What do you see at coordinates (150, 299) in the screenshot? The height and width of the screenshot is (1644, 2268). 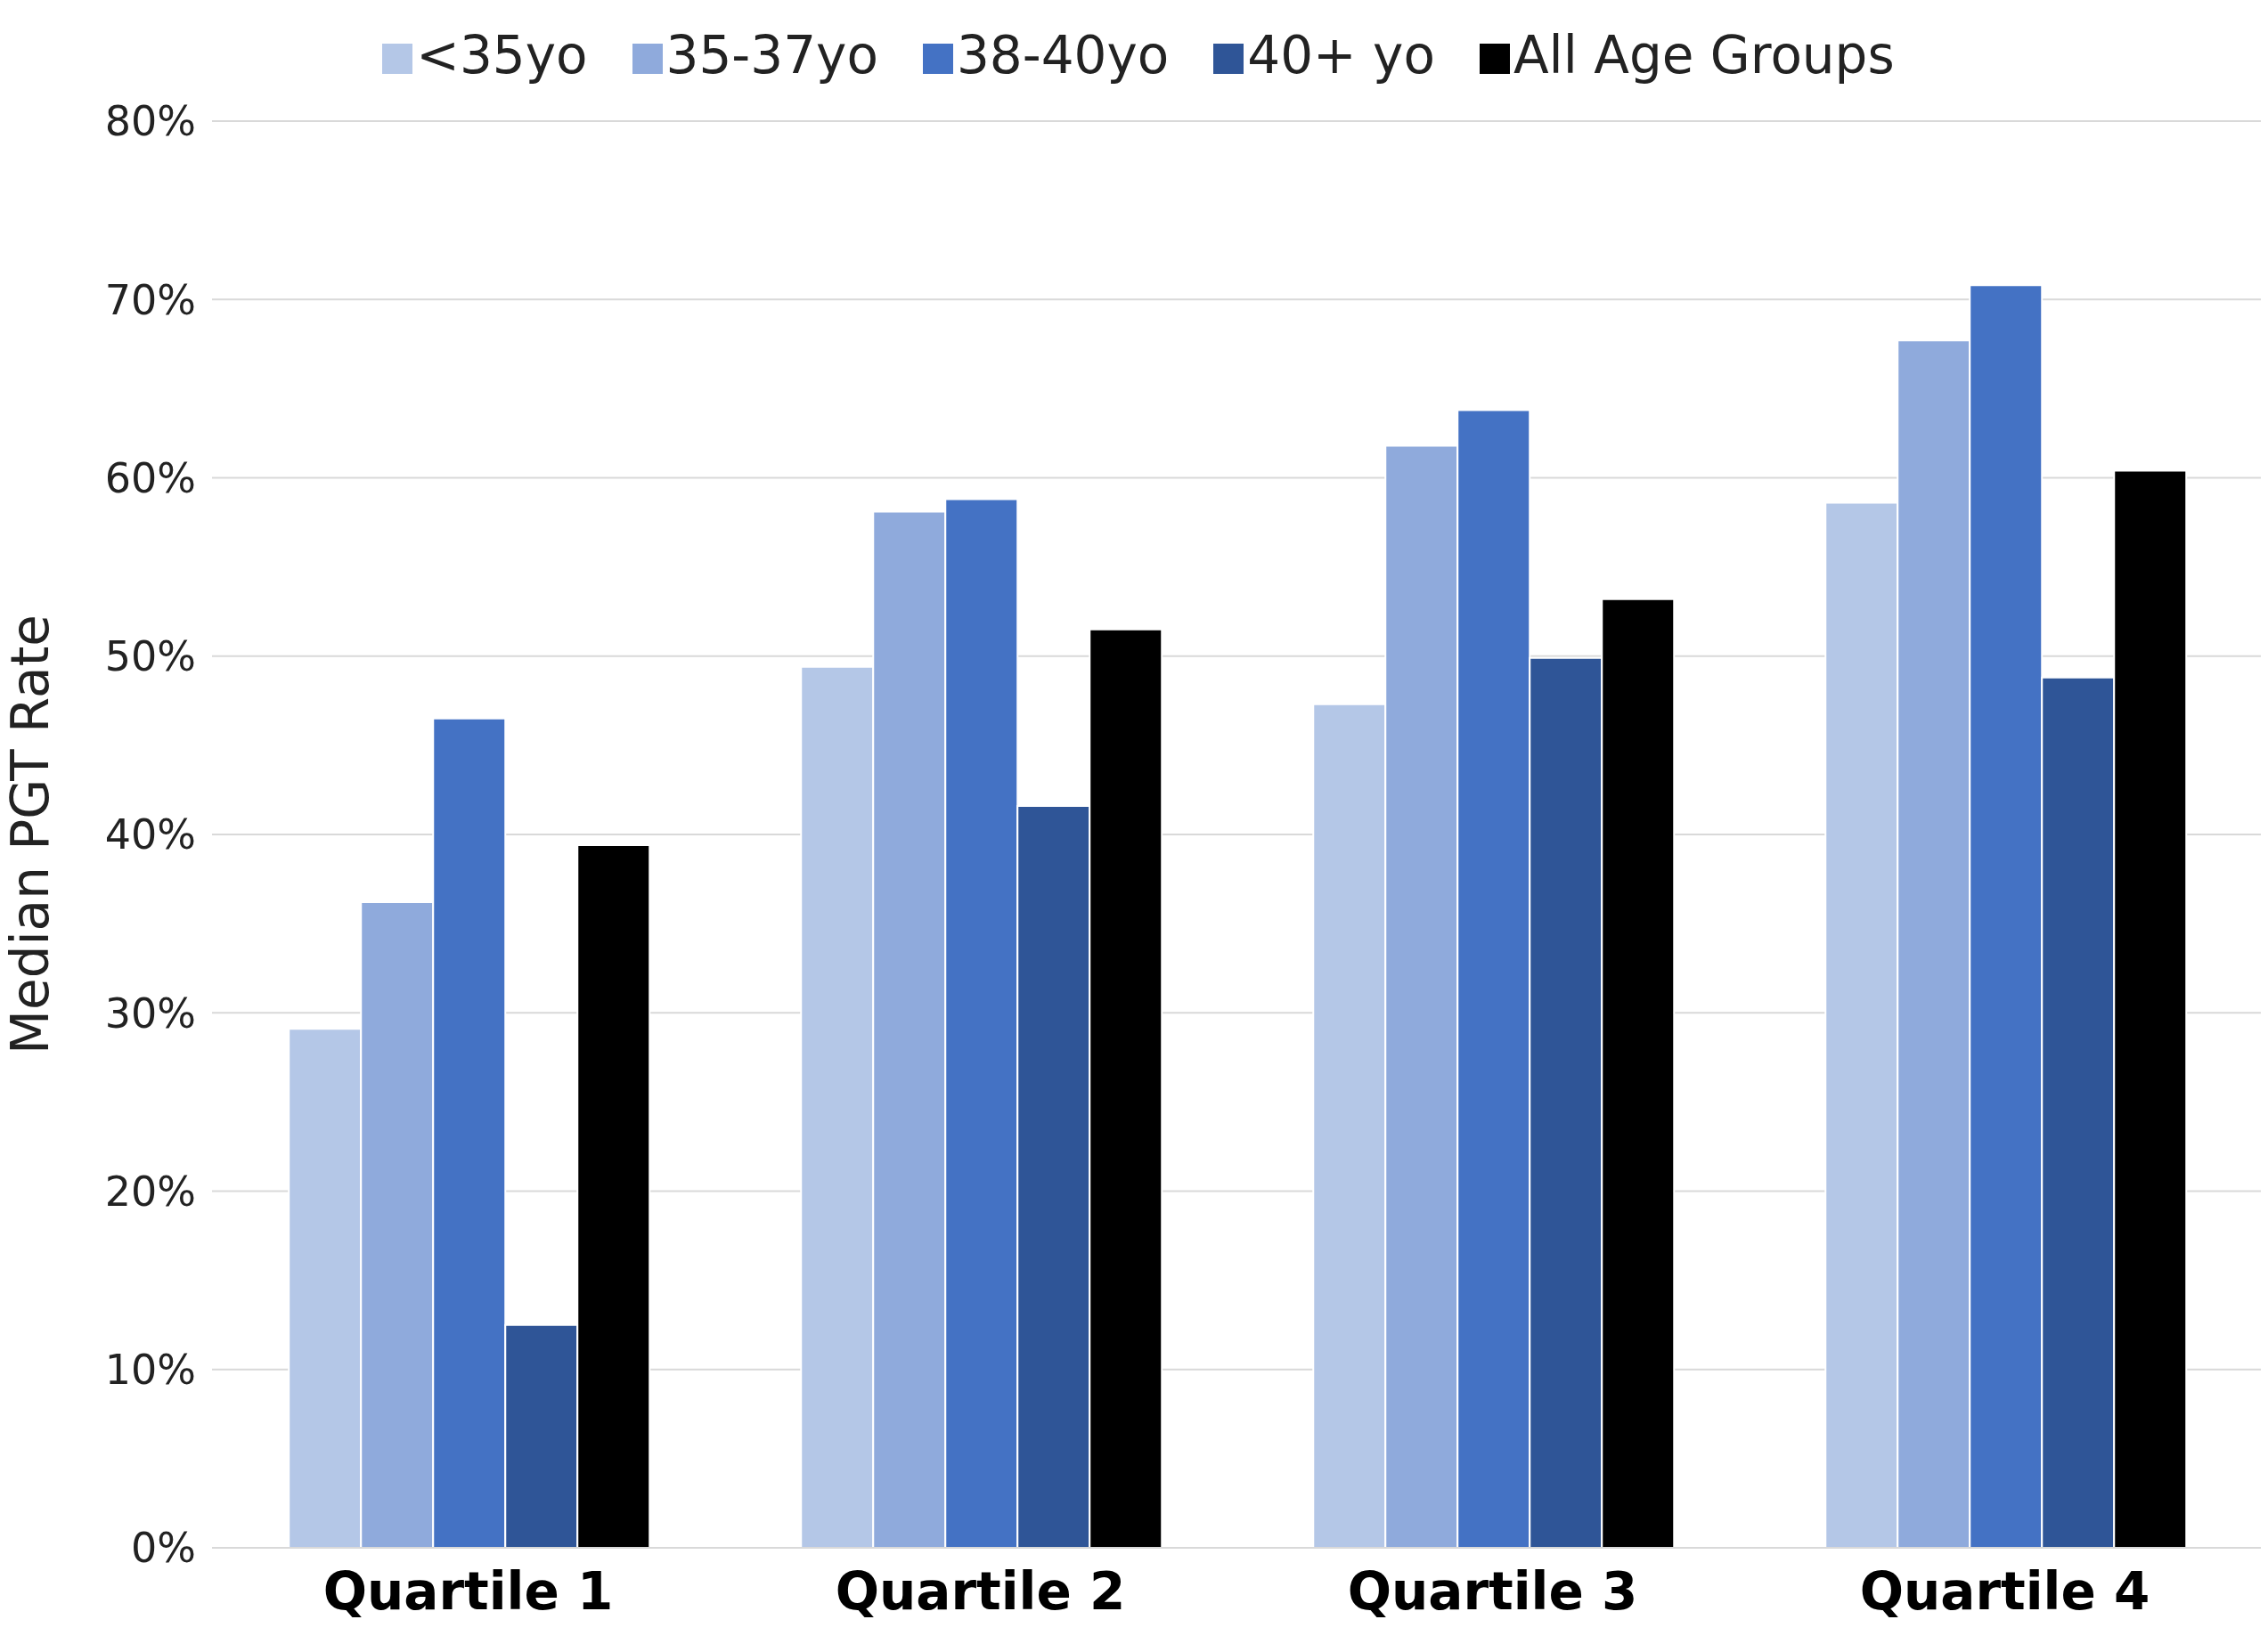 I see `y-tick-label: 70%` at bounding box center [150, 299].